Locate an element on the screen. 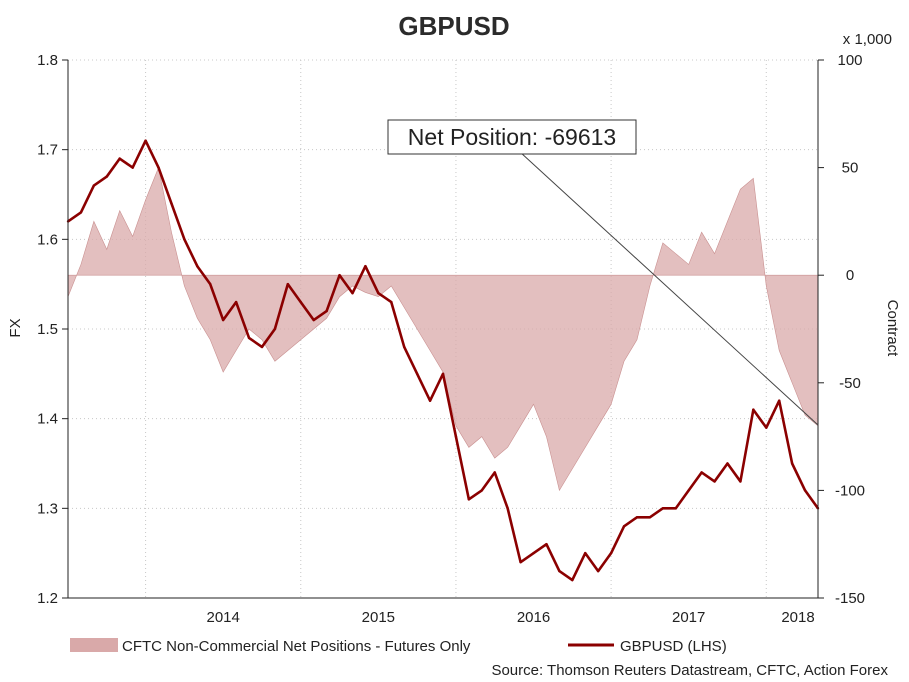  right-axis-multiplier: x 1,000 is located at coordinates (867, 39).